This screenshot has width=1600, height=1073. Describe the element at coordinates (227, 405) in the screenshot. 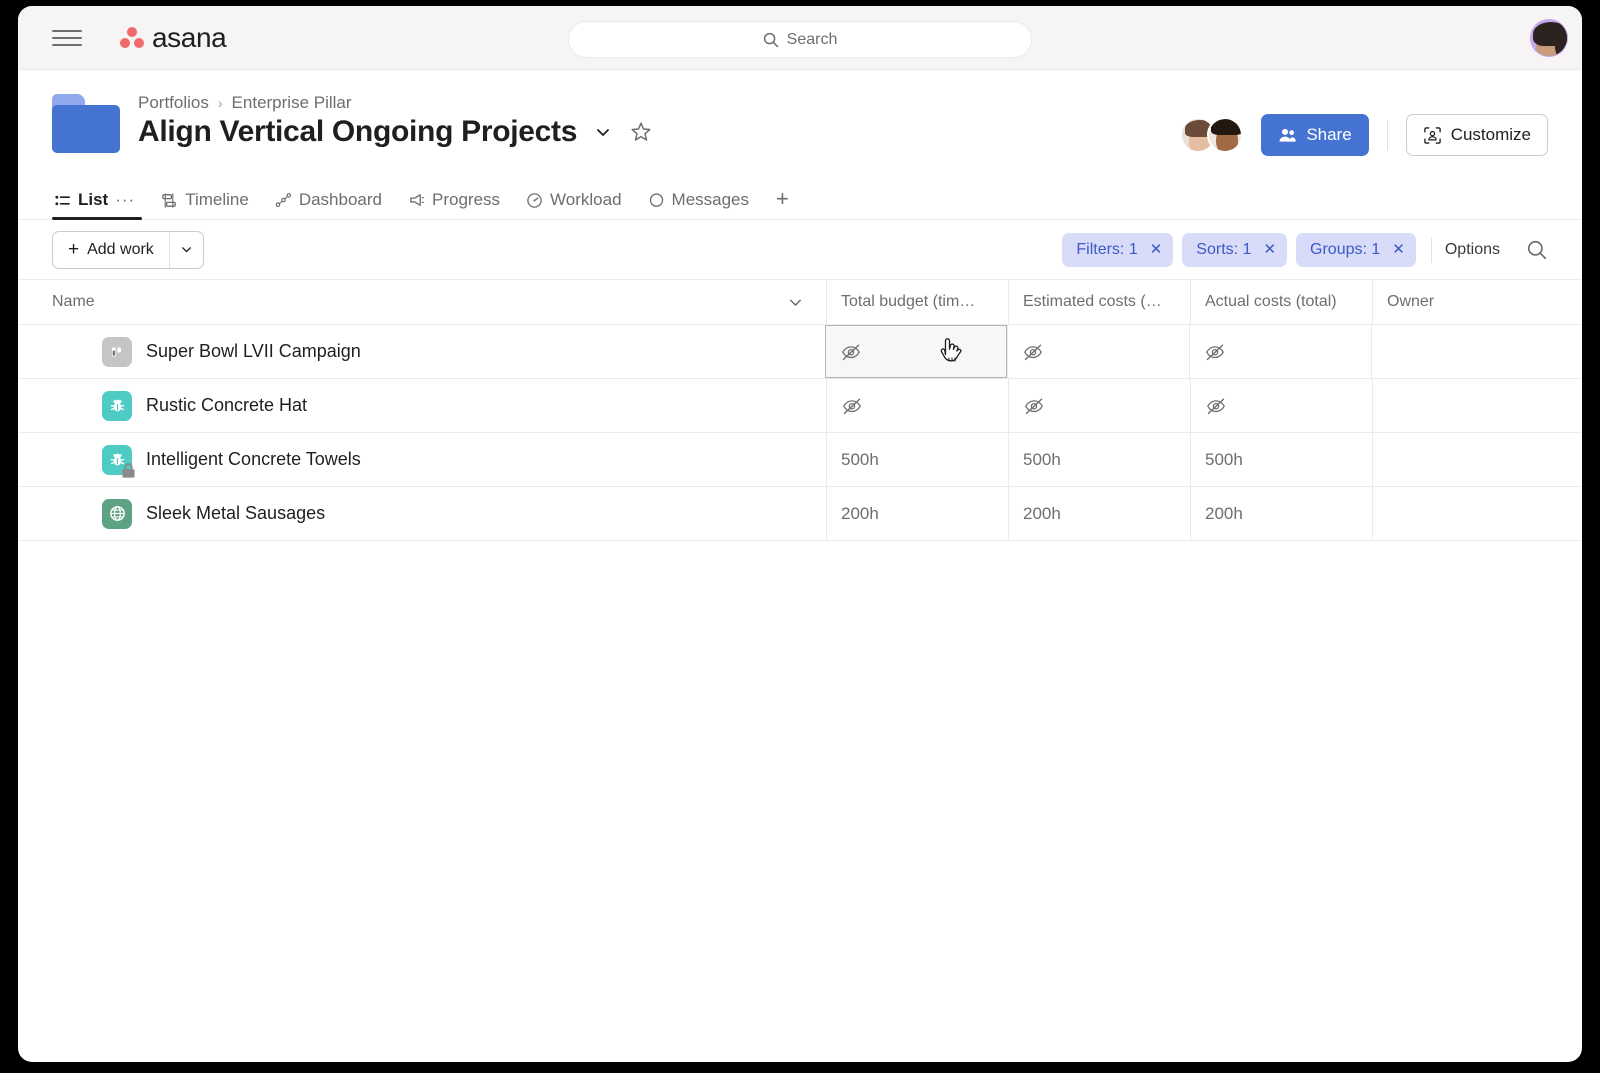

I see `project-name: Rustic Concrete Hat` at that location.